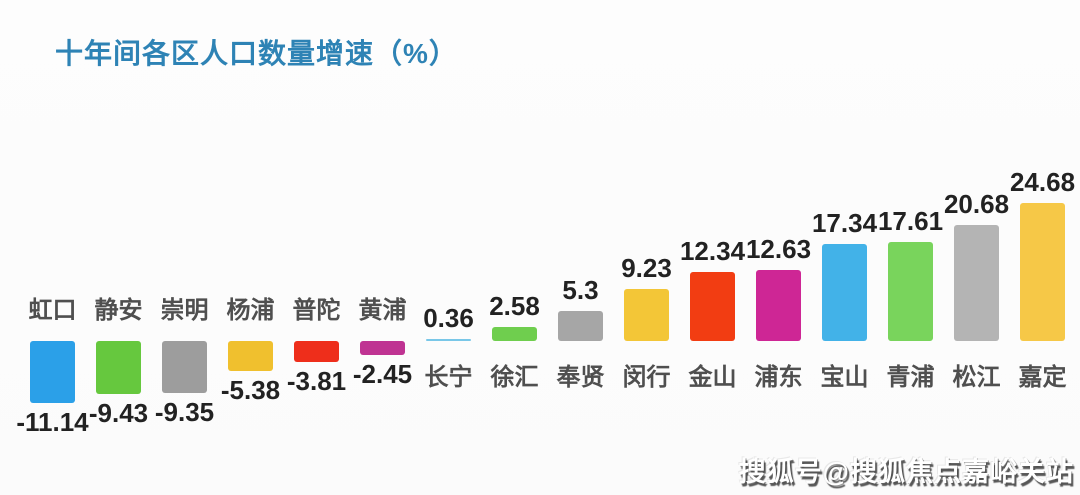 The width and height of the screenshot is (1080, 495). Describe the element at coordinates (316, 381) in the screenshot. I see `bar-value-label: -3.81` at that location.